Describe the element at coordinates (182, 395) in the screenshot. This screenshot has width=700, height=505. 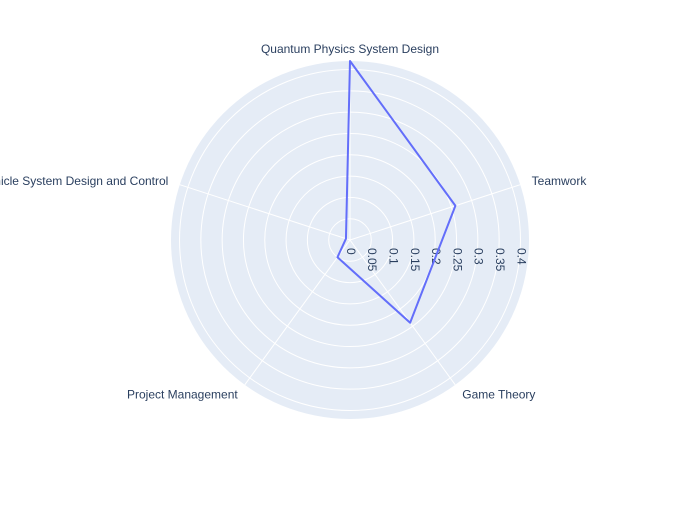
I see `category-label: Project Management` at that location.